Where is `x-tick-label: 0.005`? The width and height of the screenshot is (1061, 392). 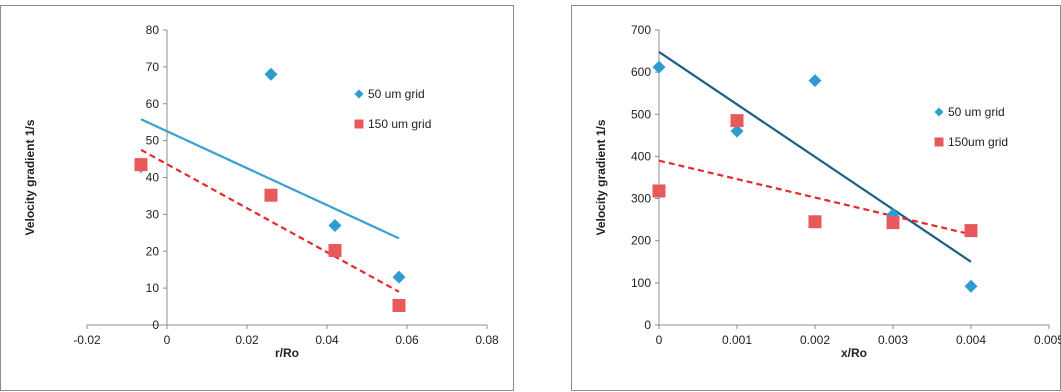
x-tick-label: 0.005 is located at coordinates (1047, 340).